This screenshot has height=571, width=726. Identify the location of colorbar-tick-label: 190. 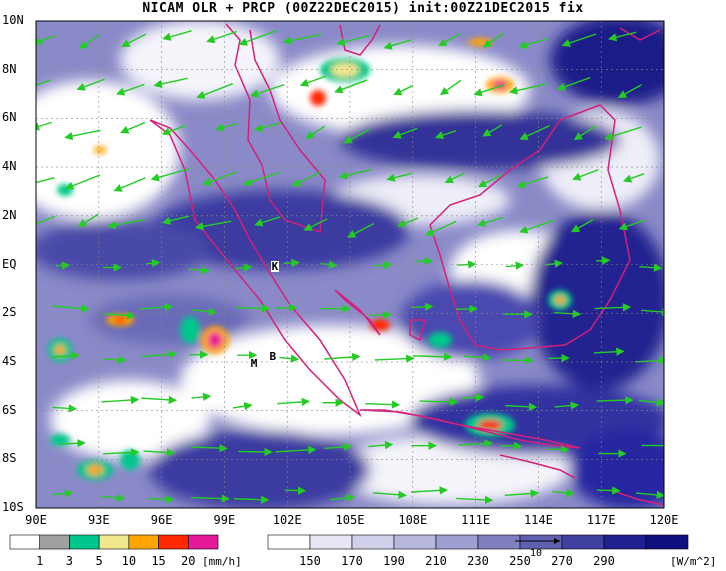
(394, 561).